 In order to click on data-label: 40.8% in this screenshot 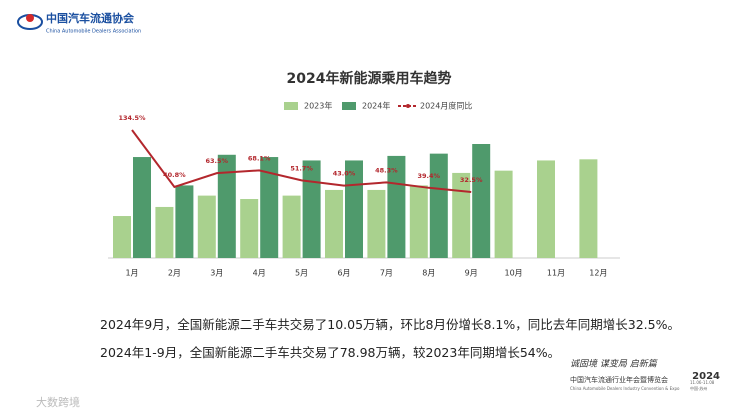, I will do `click(174, 175)`.